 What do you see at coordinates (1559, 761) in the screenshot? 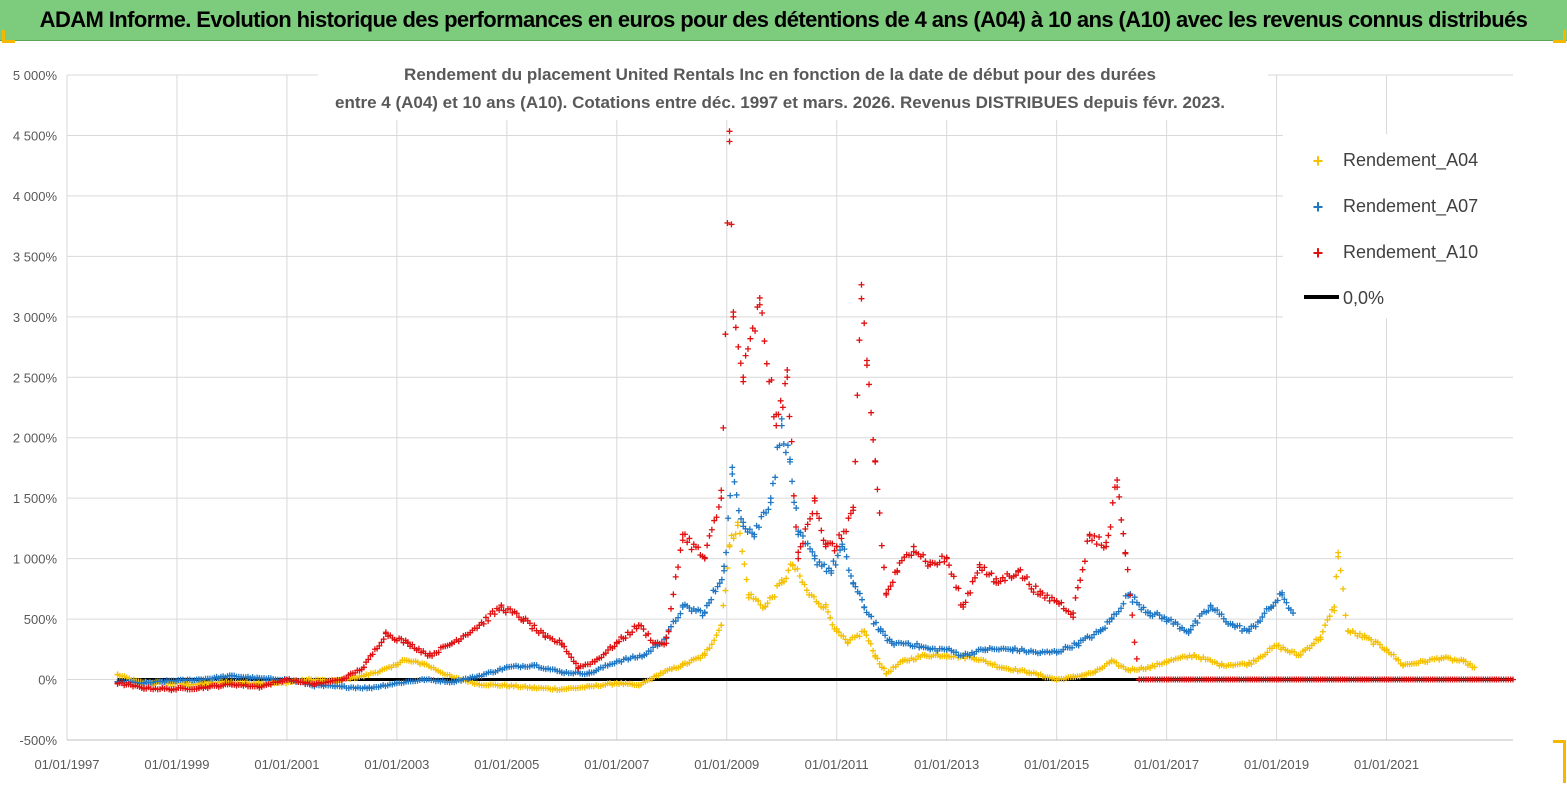
I see `corner-mark-bottom-right` at bounding box center [1559, 761].